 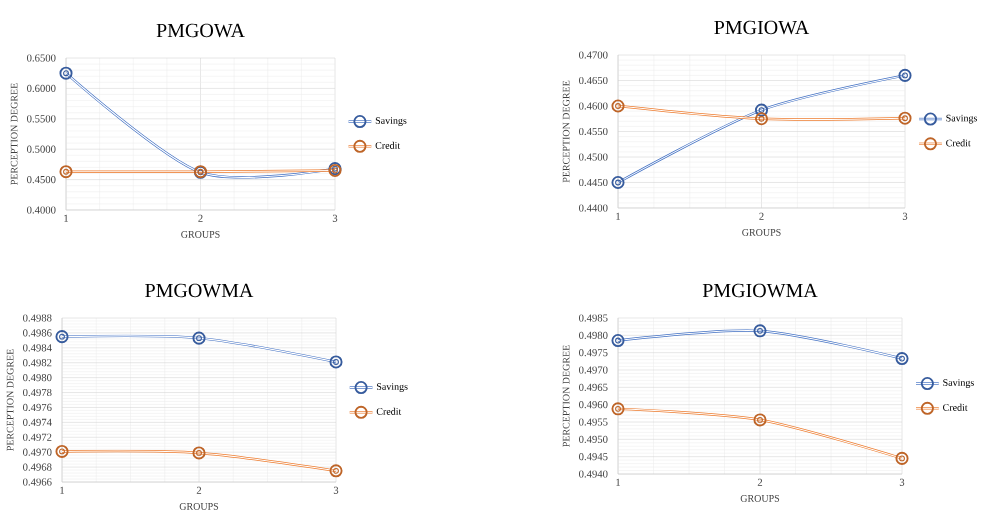 I want to click on y-tick-label: 0.6000, so click(x=41, y=88).